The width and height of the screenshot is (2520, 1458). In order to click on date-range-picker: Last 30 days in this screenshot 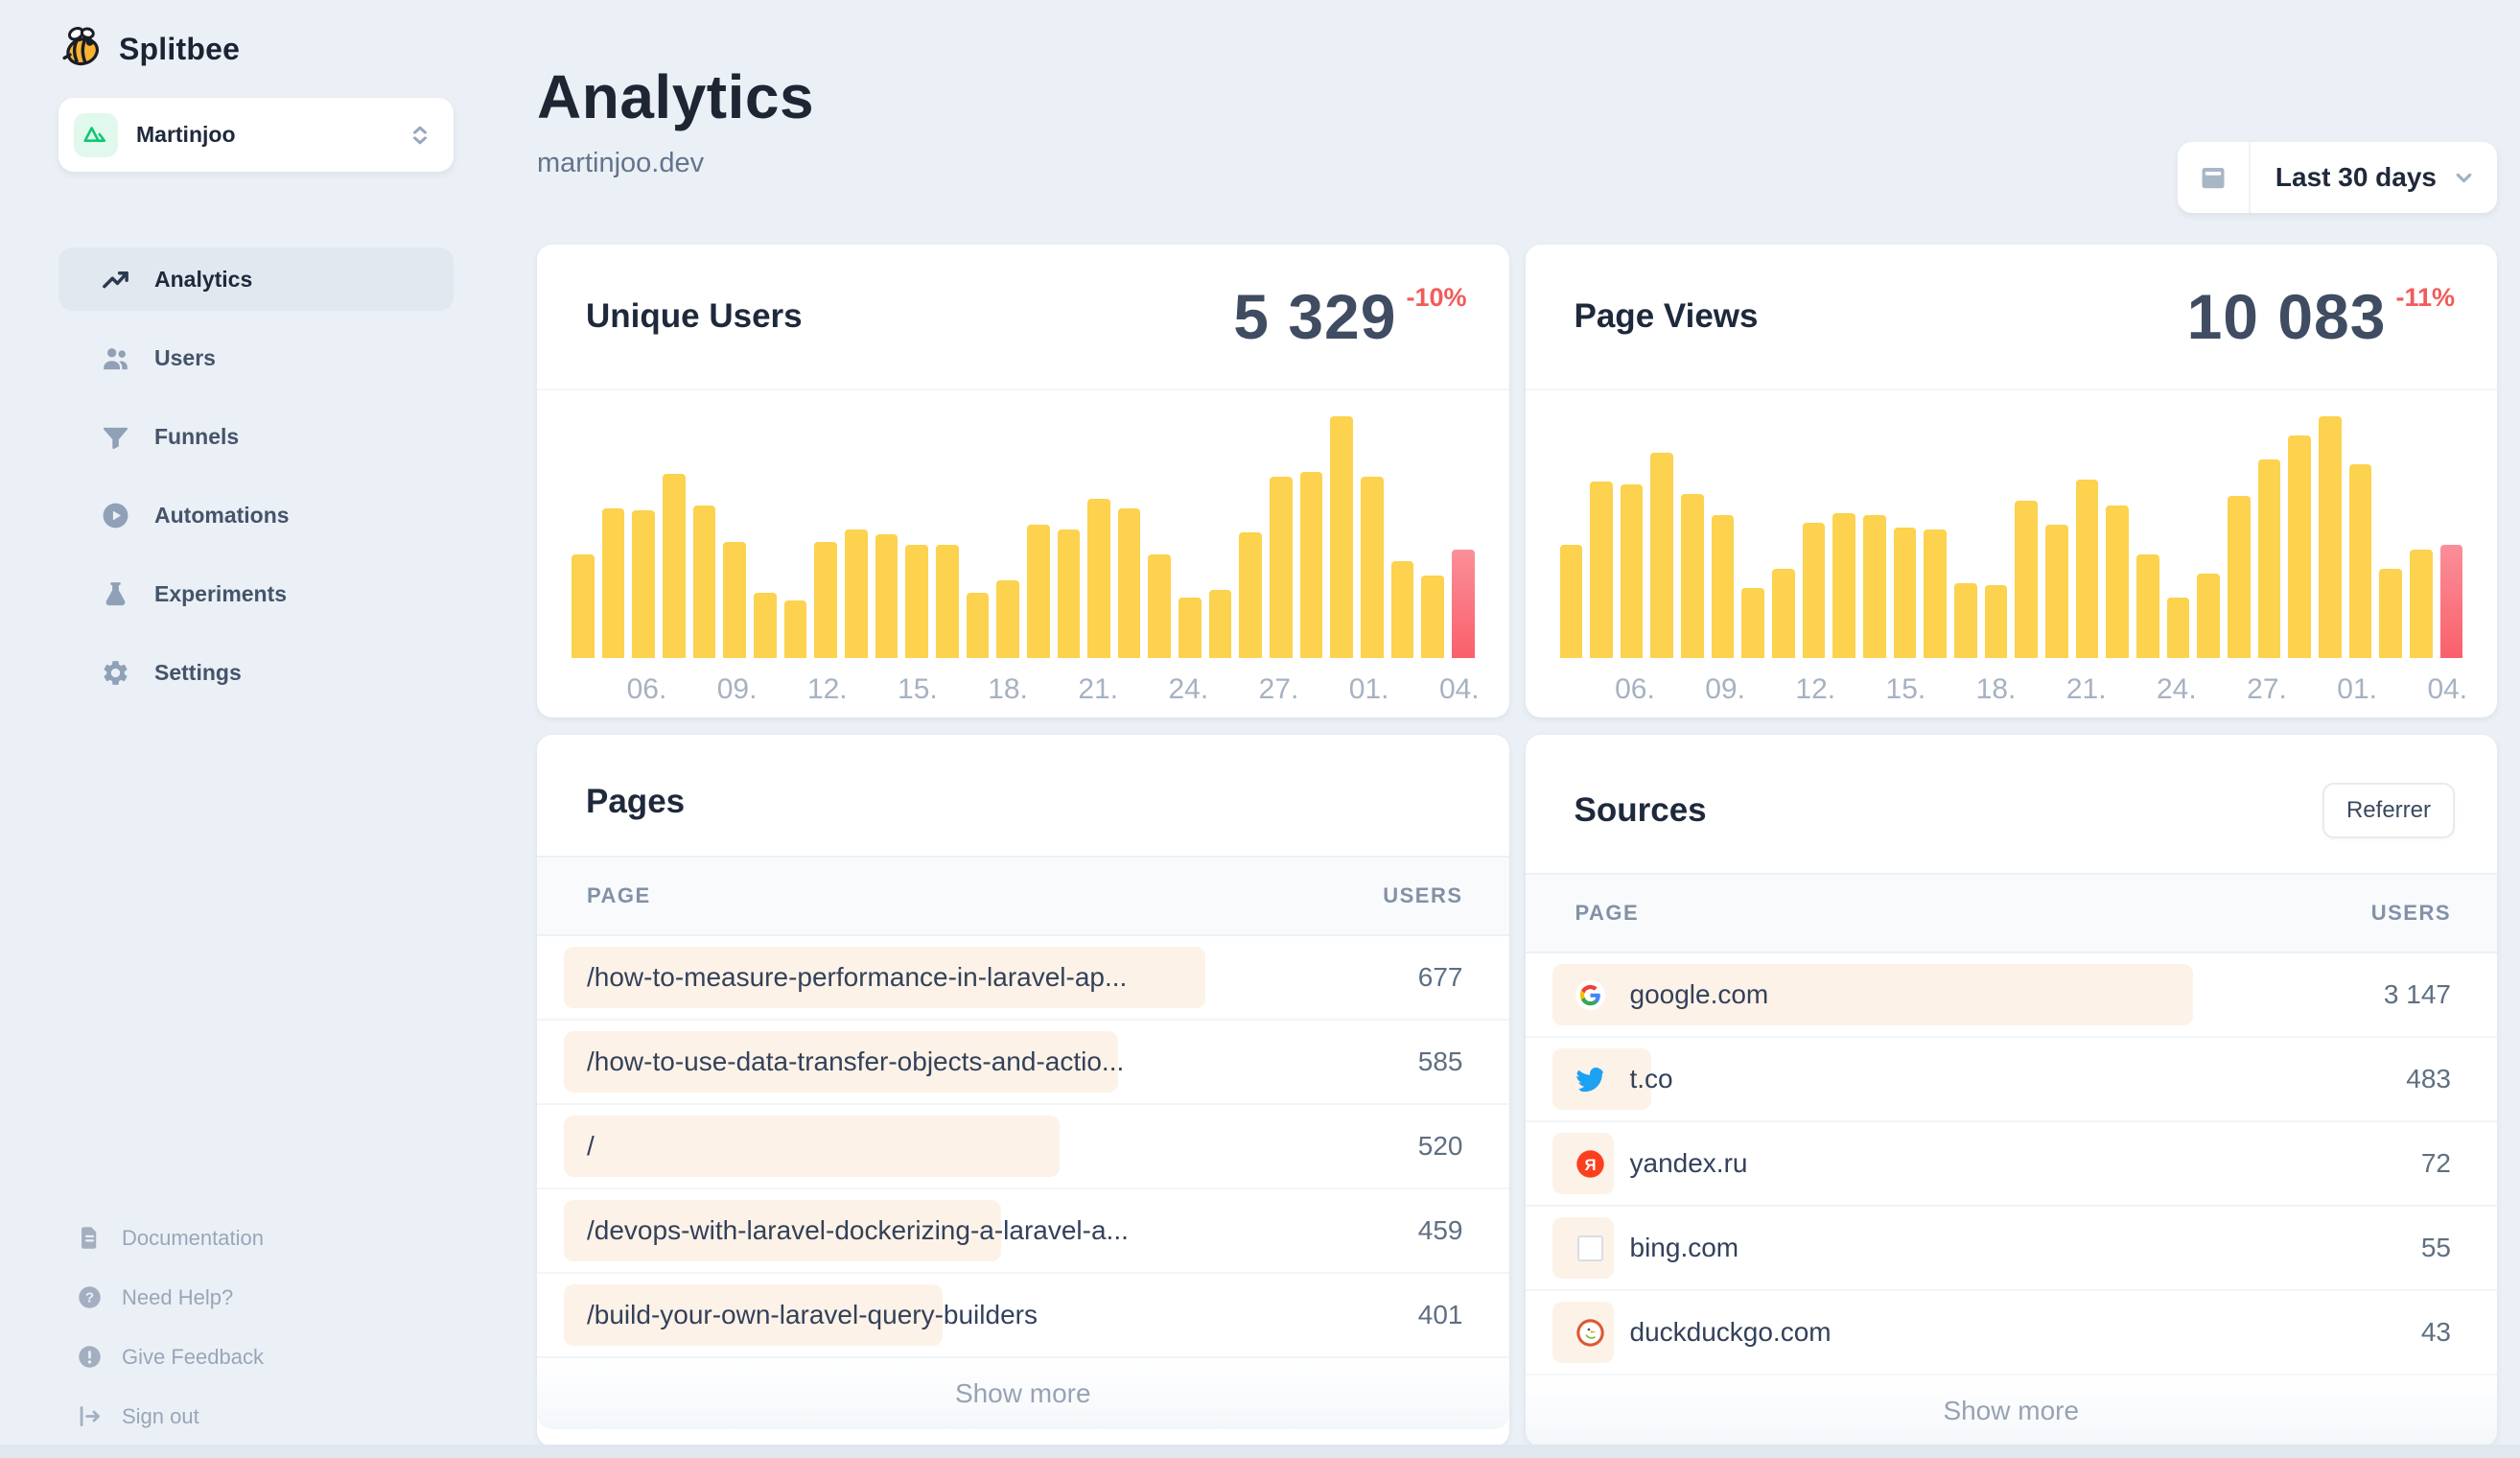, I will do `click(2337, 177)`.